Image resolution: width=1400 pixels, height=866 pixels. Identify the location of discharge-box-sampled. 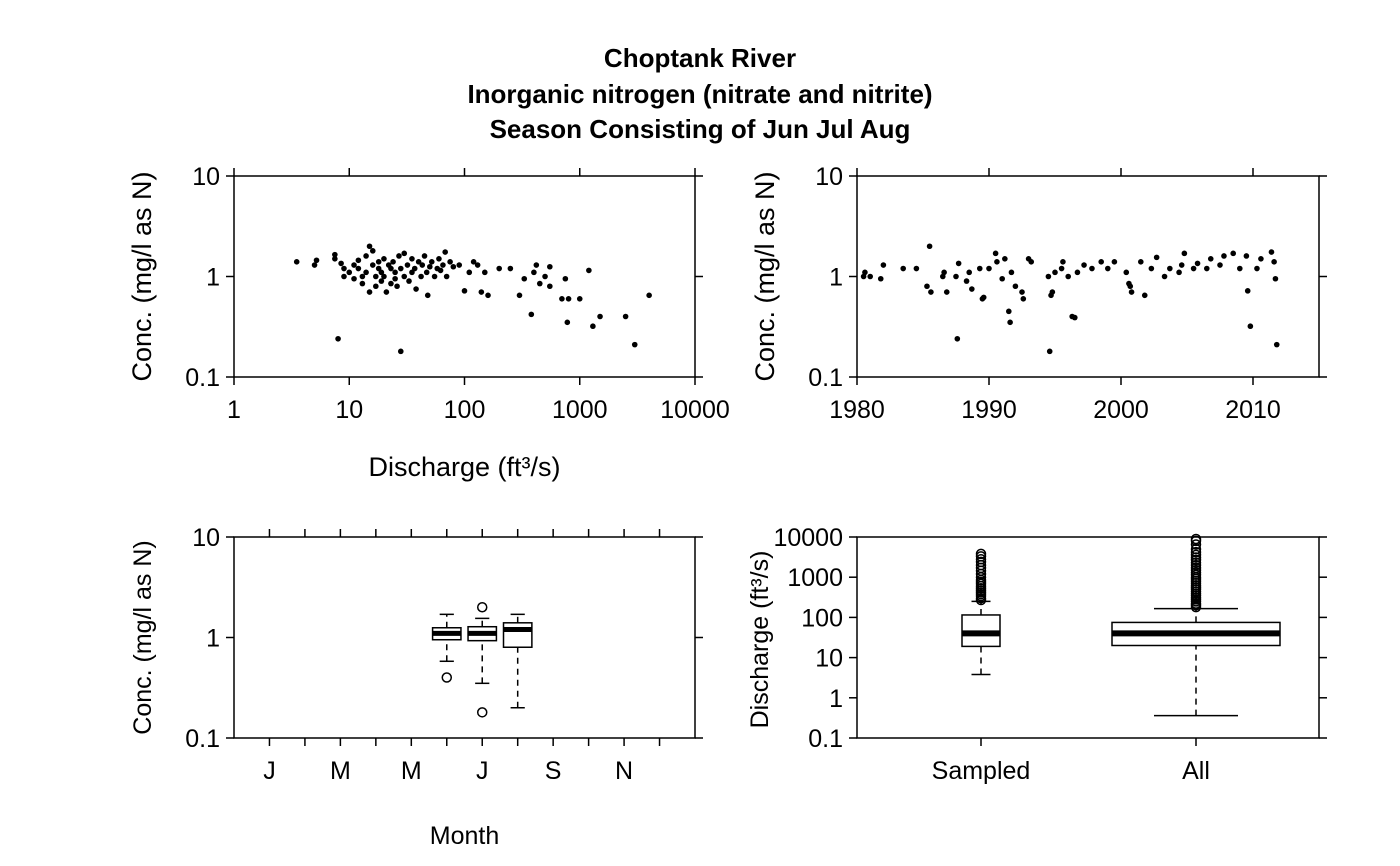
(981, 612).